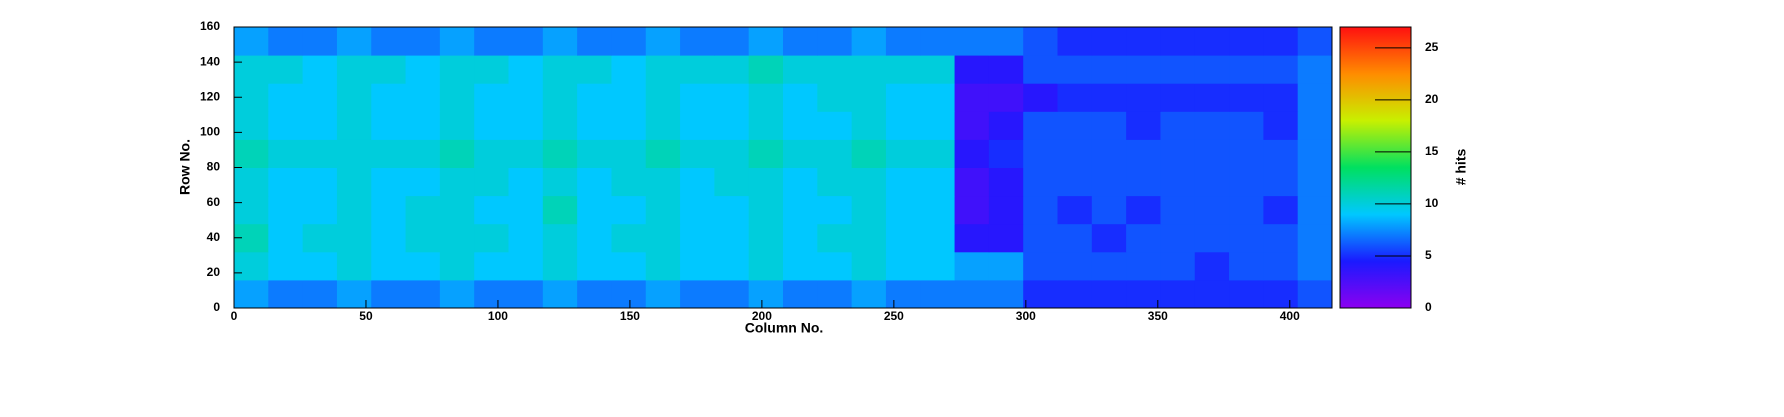 This screenshot has width=1784, height=417. I want to click on x-tick-label: 300, so click(1026, 316).